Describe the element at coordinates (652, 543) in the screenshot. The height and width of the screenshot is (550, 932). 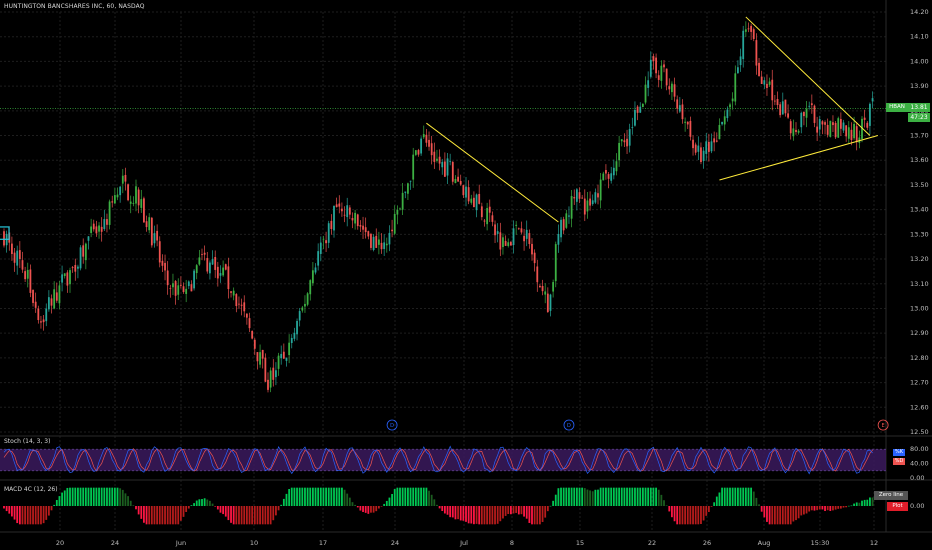
I see `x-tick-label: 22` at that location.